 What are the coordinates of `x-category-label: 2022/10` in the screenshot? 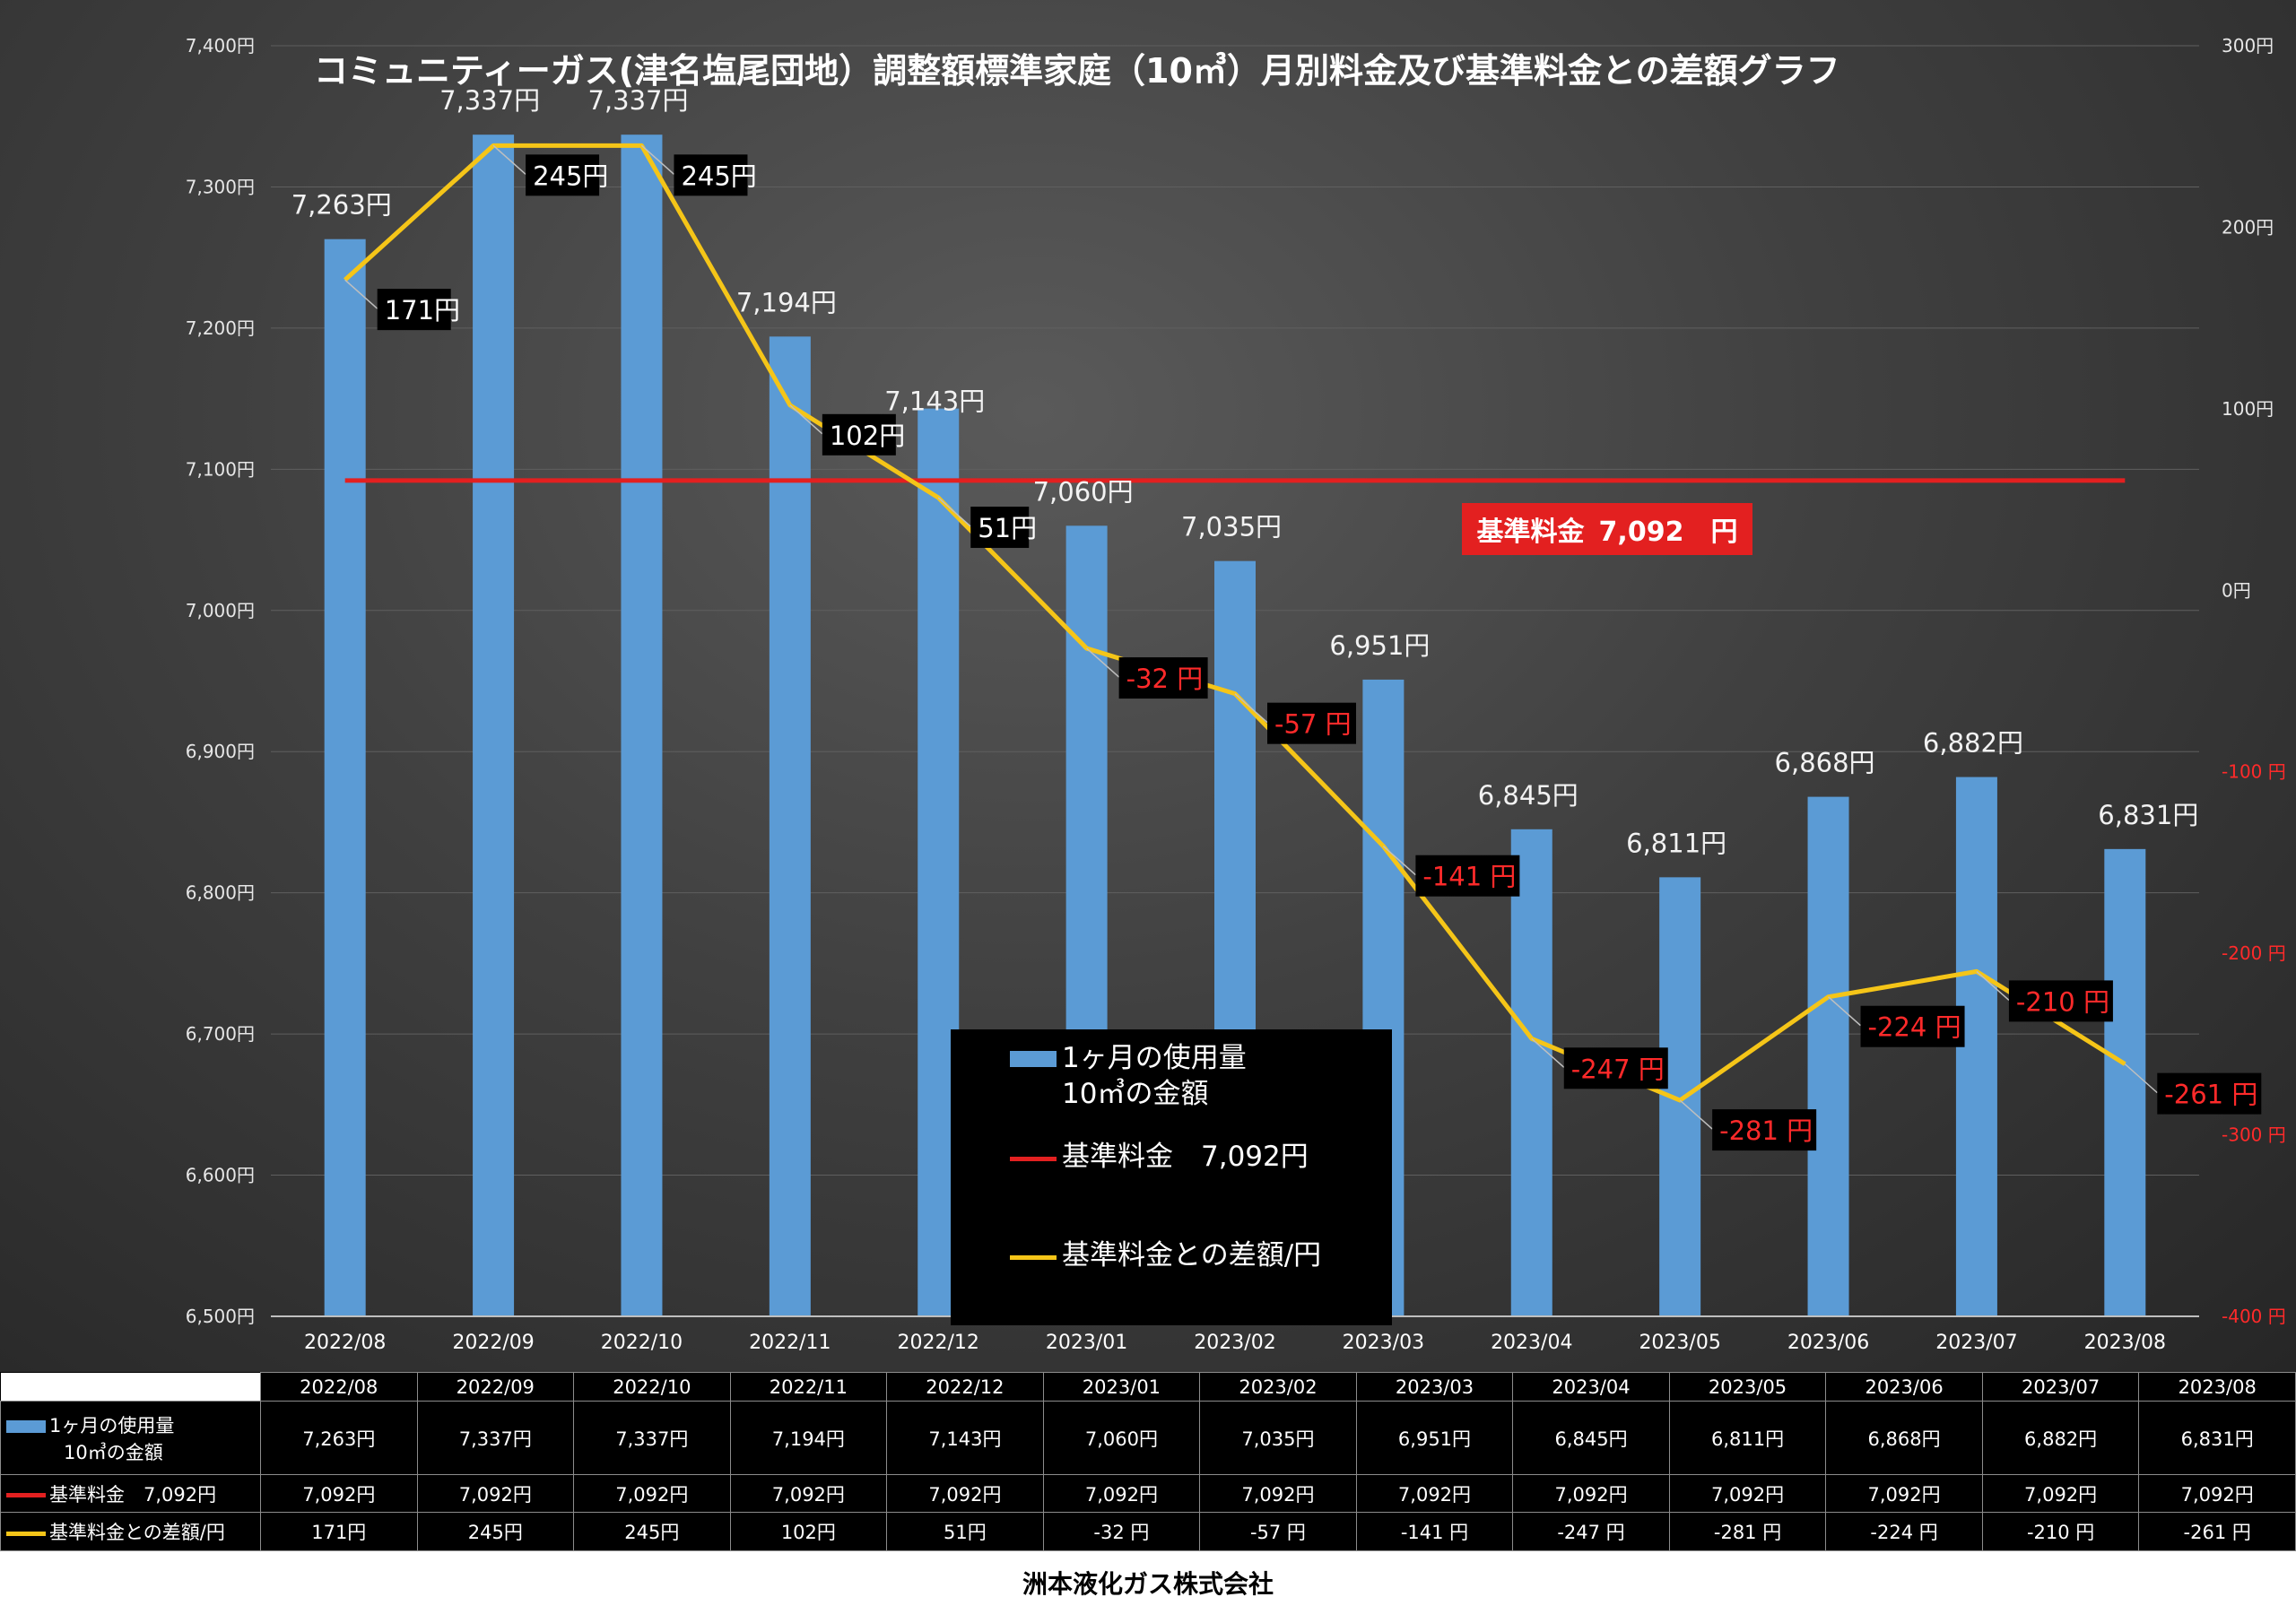 It's located at (642, 1343).